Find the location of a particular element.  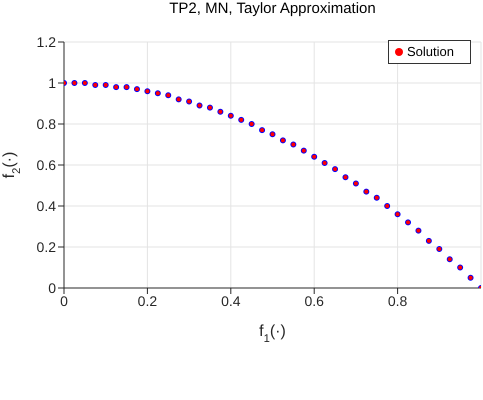

x-tick-label: 0.4 is located at coordinates (231, 300).